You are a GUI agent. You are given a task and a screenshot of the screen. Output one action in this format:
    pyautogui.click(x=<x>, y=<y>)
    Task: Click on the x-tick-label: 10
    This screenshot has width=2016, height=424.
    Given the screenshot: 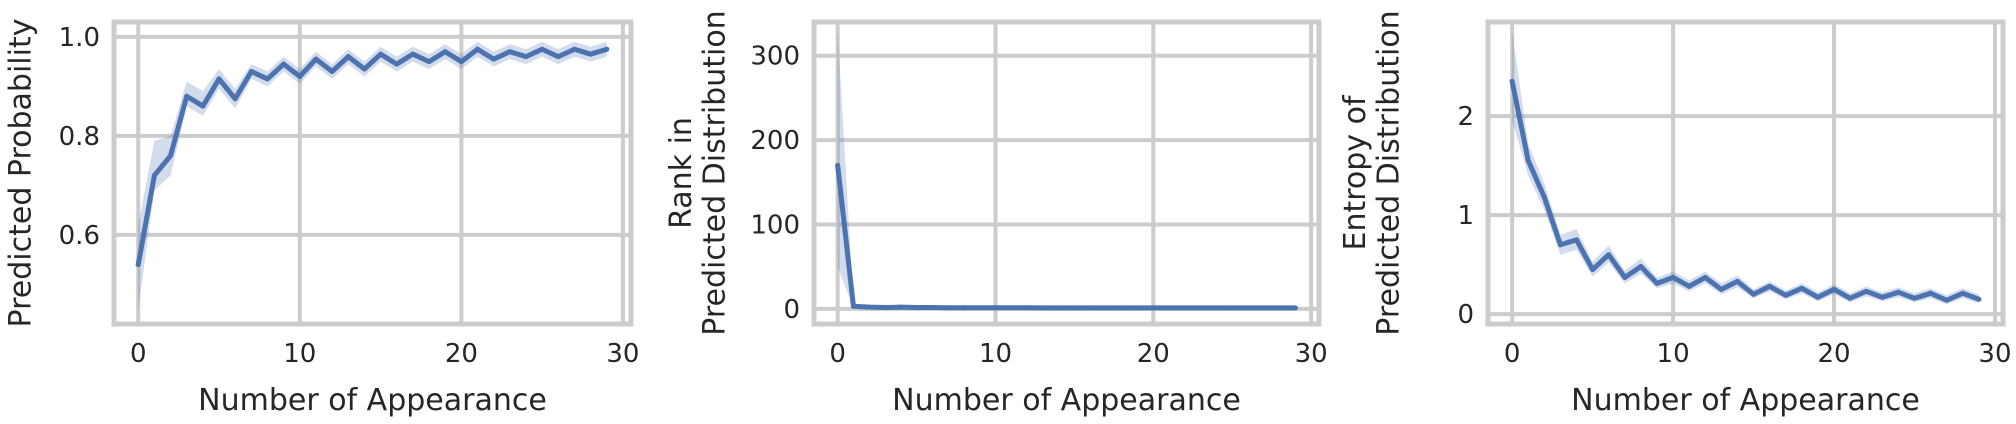 What is the action you would take?
    pyautogui.click(x=1673, y=354)
    